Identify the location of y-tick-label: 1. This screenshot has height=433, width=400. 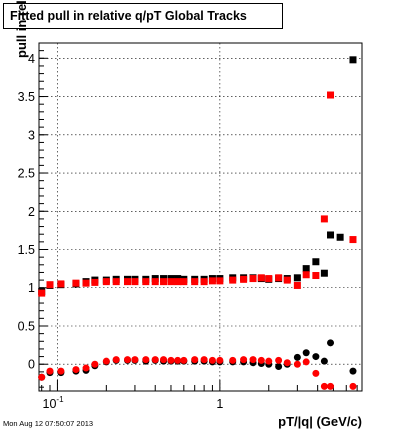
(31, 288).